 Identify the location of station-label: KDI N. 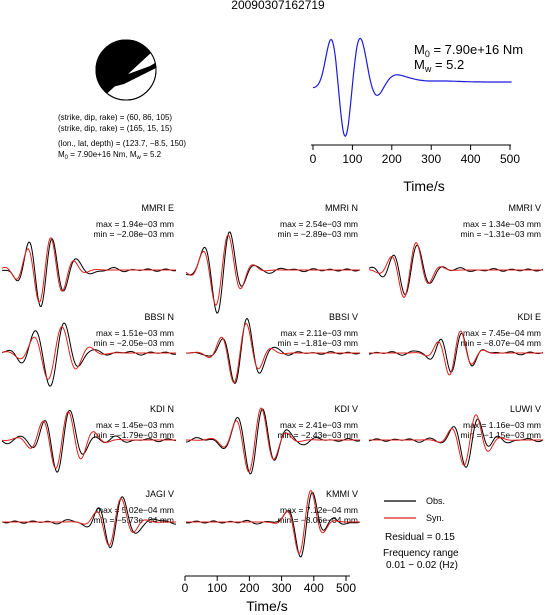
(162, 409).